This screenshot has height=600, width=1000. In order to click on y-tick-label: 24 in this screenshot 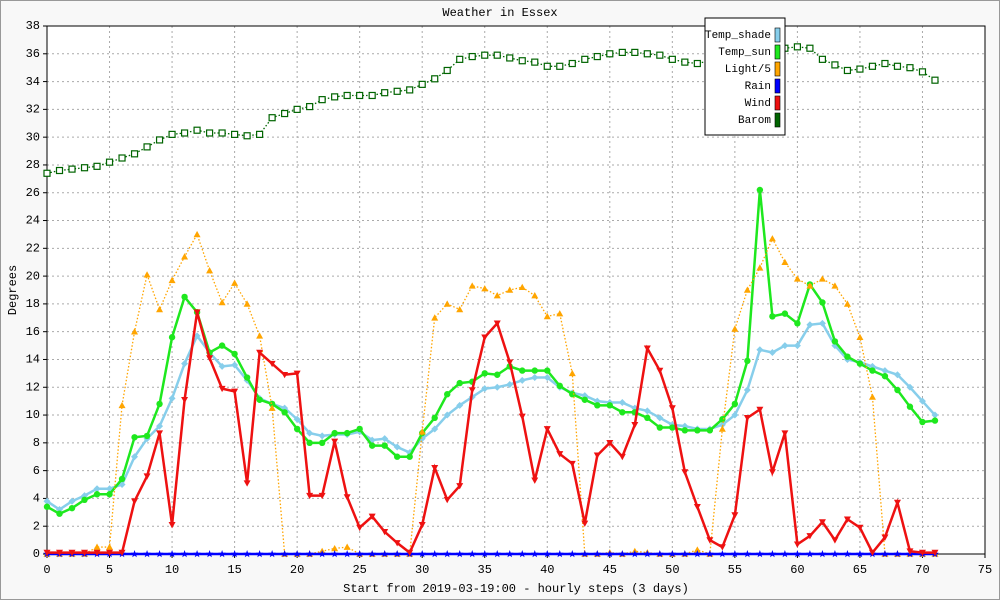, I will do `click(33, 221)`.